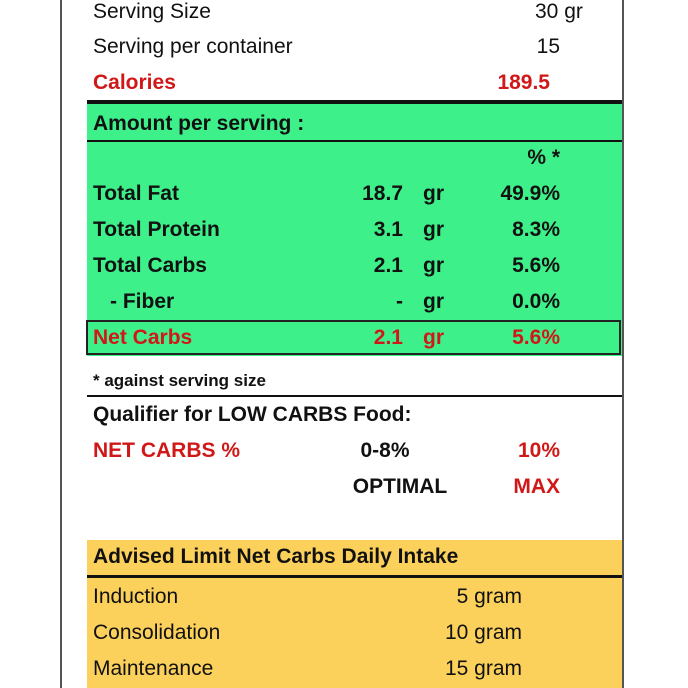 Image resolution: width=688 pixels, height=688 pixels. What do you see at coordinates (536, 301) in the screenshot?
I see `nutrient-percent: 0.0%` at bounding box center [536, 301].